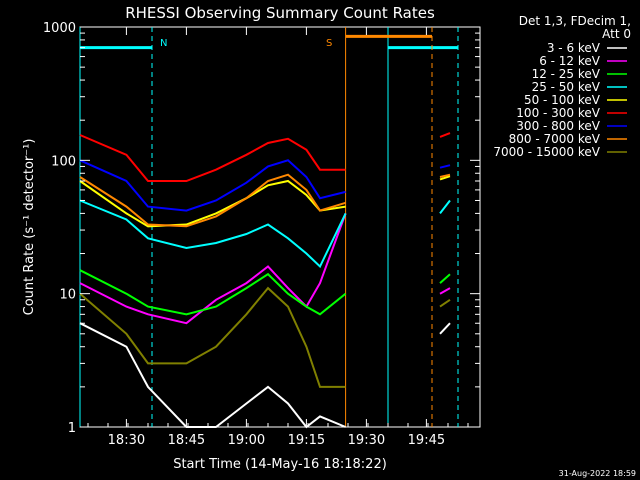  I want to click on legend-label-5: 100 - 300 keV, so click(558, 113).